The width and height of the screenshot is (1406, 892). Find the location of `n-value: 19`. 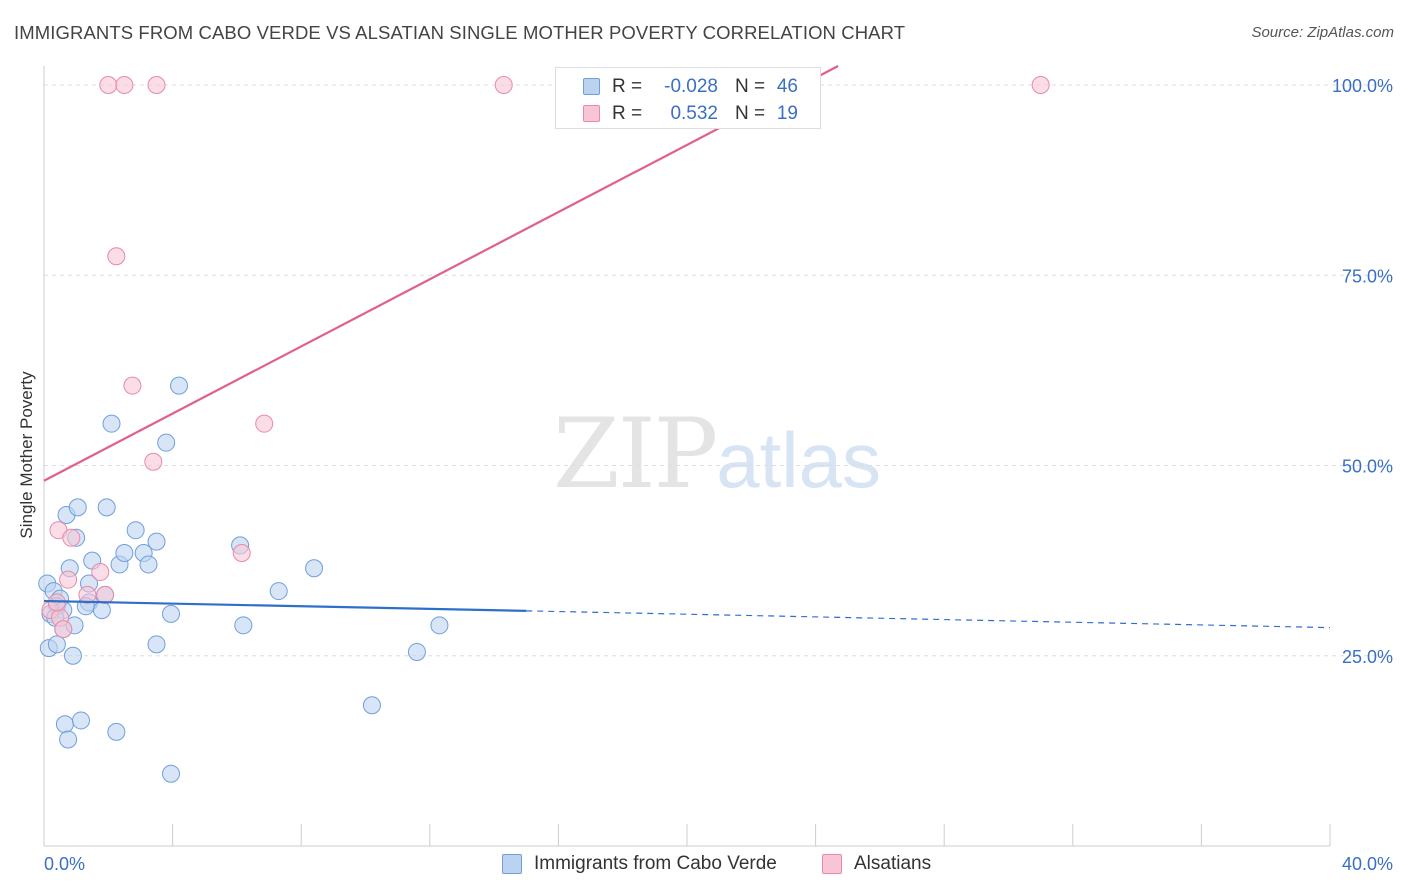

n-value: 19 is located at coordinates (787, 113).